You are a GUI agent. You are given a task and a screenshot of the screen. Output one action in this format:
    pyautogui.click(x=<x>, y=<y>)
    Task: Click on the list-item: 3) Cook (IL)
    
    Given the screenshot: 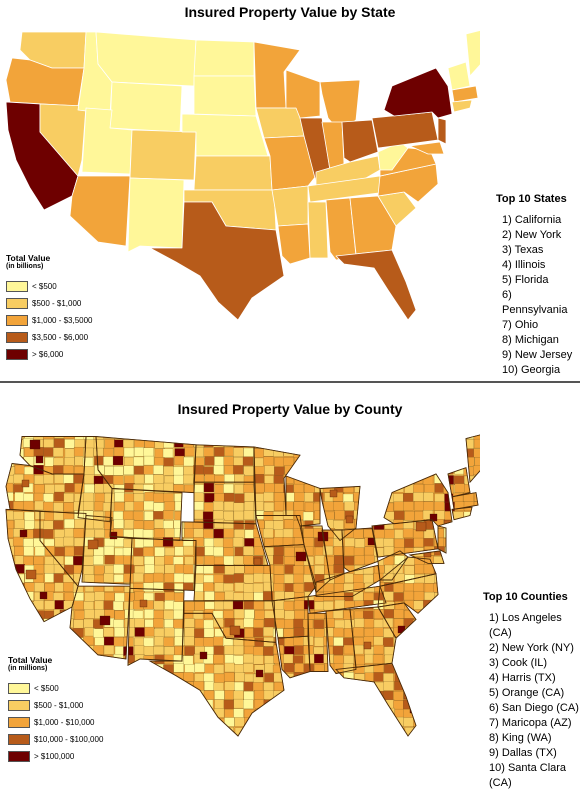 What is the action you would take?
    pyautogui.click(x=518, y=663)
    